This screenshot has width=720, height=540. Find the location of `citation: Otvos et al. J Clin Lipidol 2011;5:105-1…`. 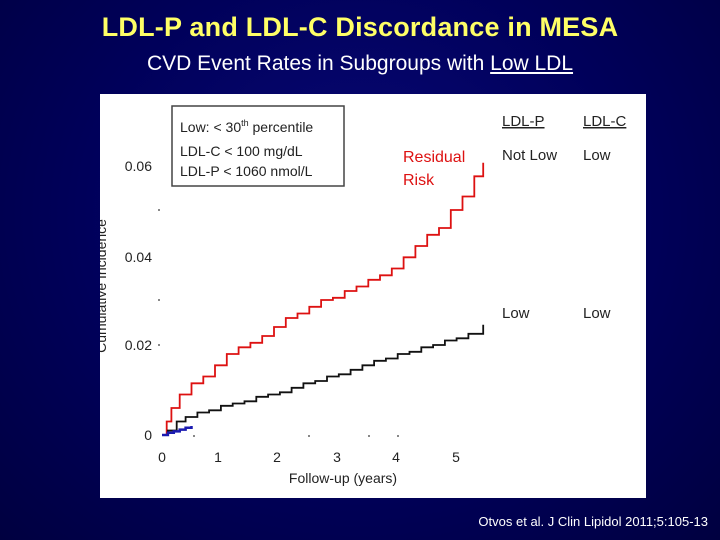

citation: Otvos et al. J Clin Lipidol 2011;5:105-1… is located at coordinates (593, 521).